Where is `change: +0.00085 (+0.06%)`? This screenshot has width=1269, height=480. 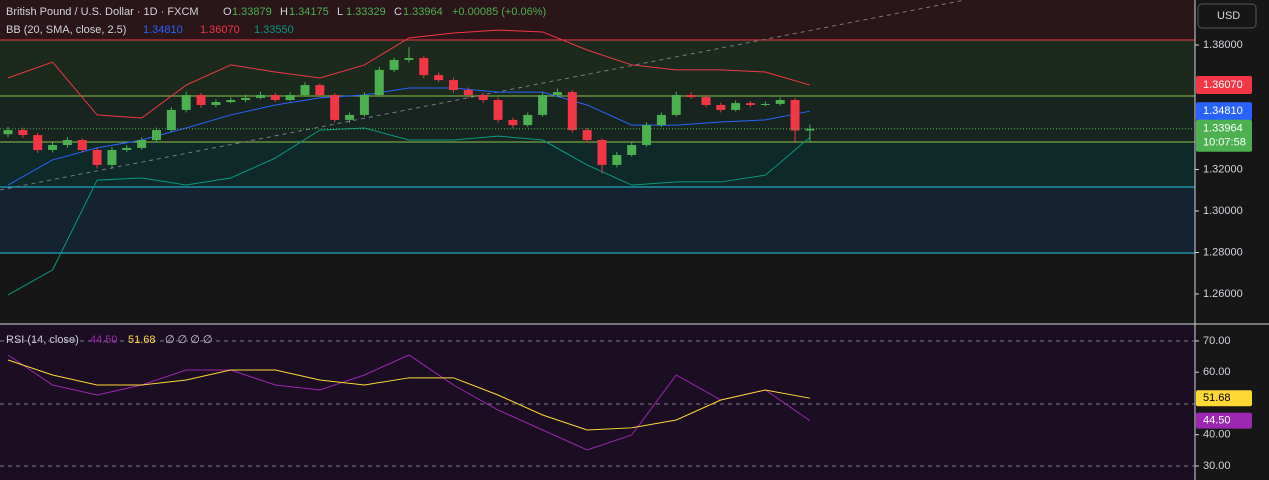
change: +0.00085 (+0.06%) is located at coordinates (499, 12).